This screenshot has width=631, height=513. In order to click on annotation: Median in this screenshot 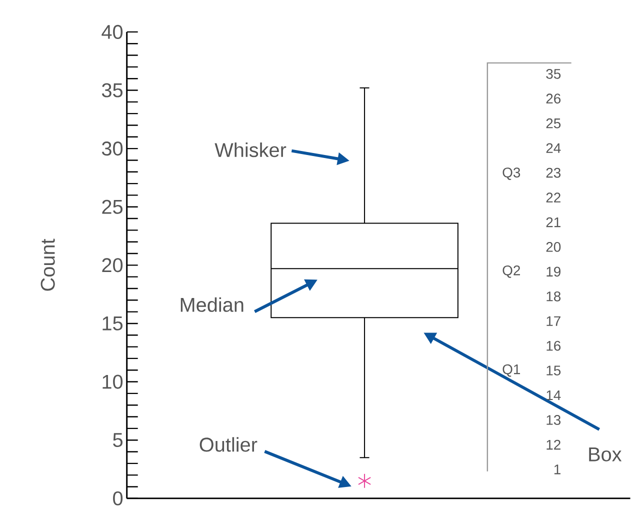, I will do `click(212, 304)`.